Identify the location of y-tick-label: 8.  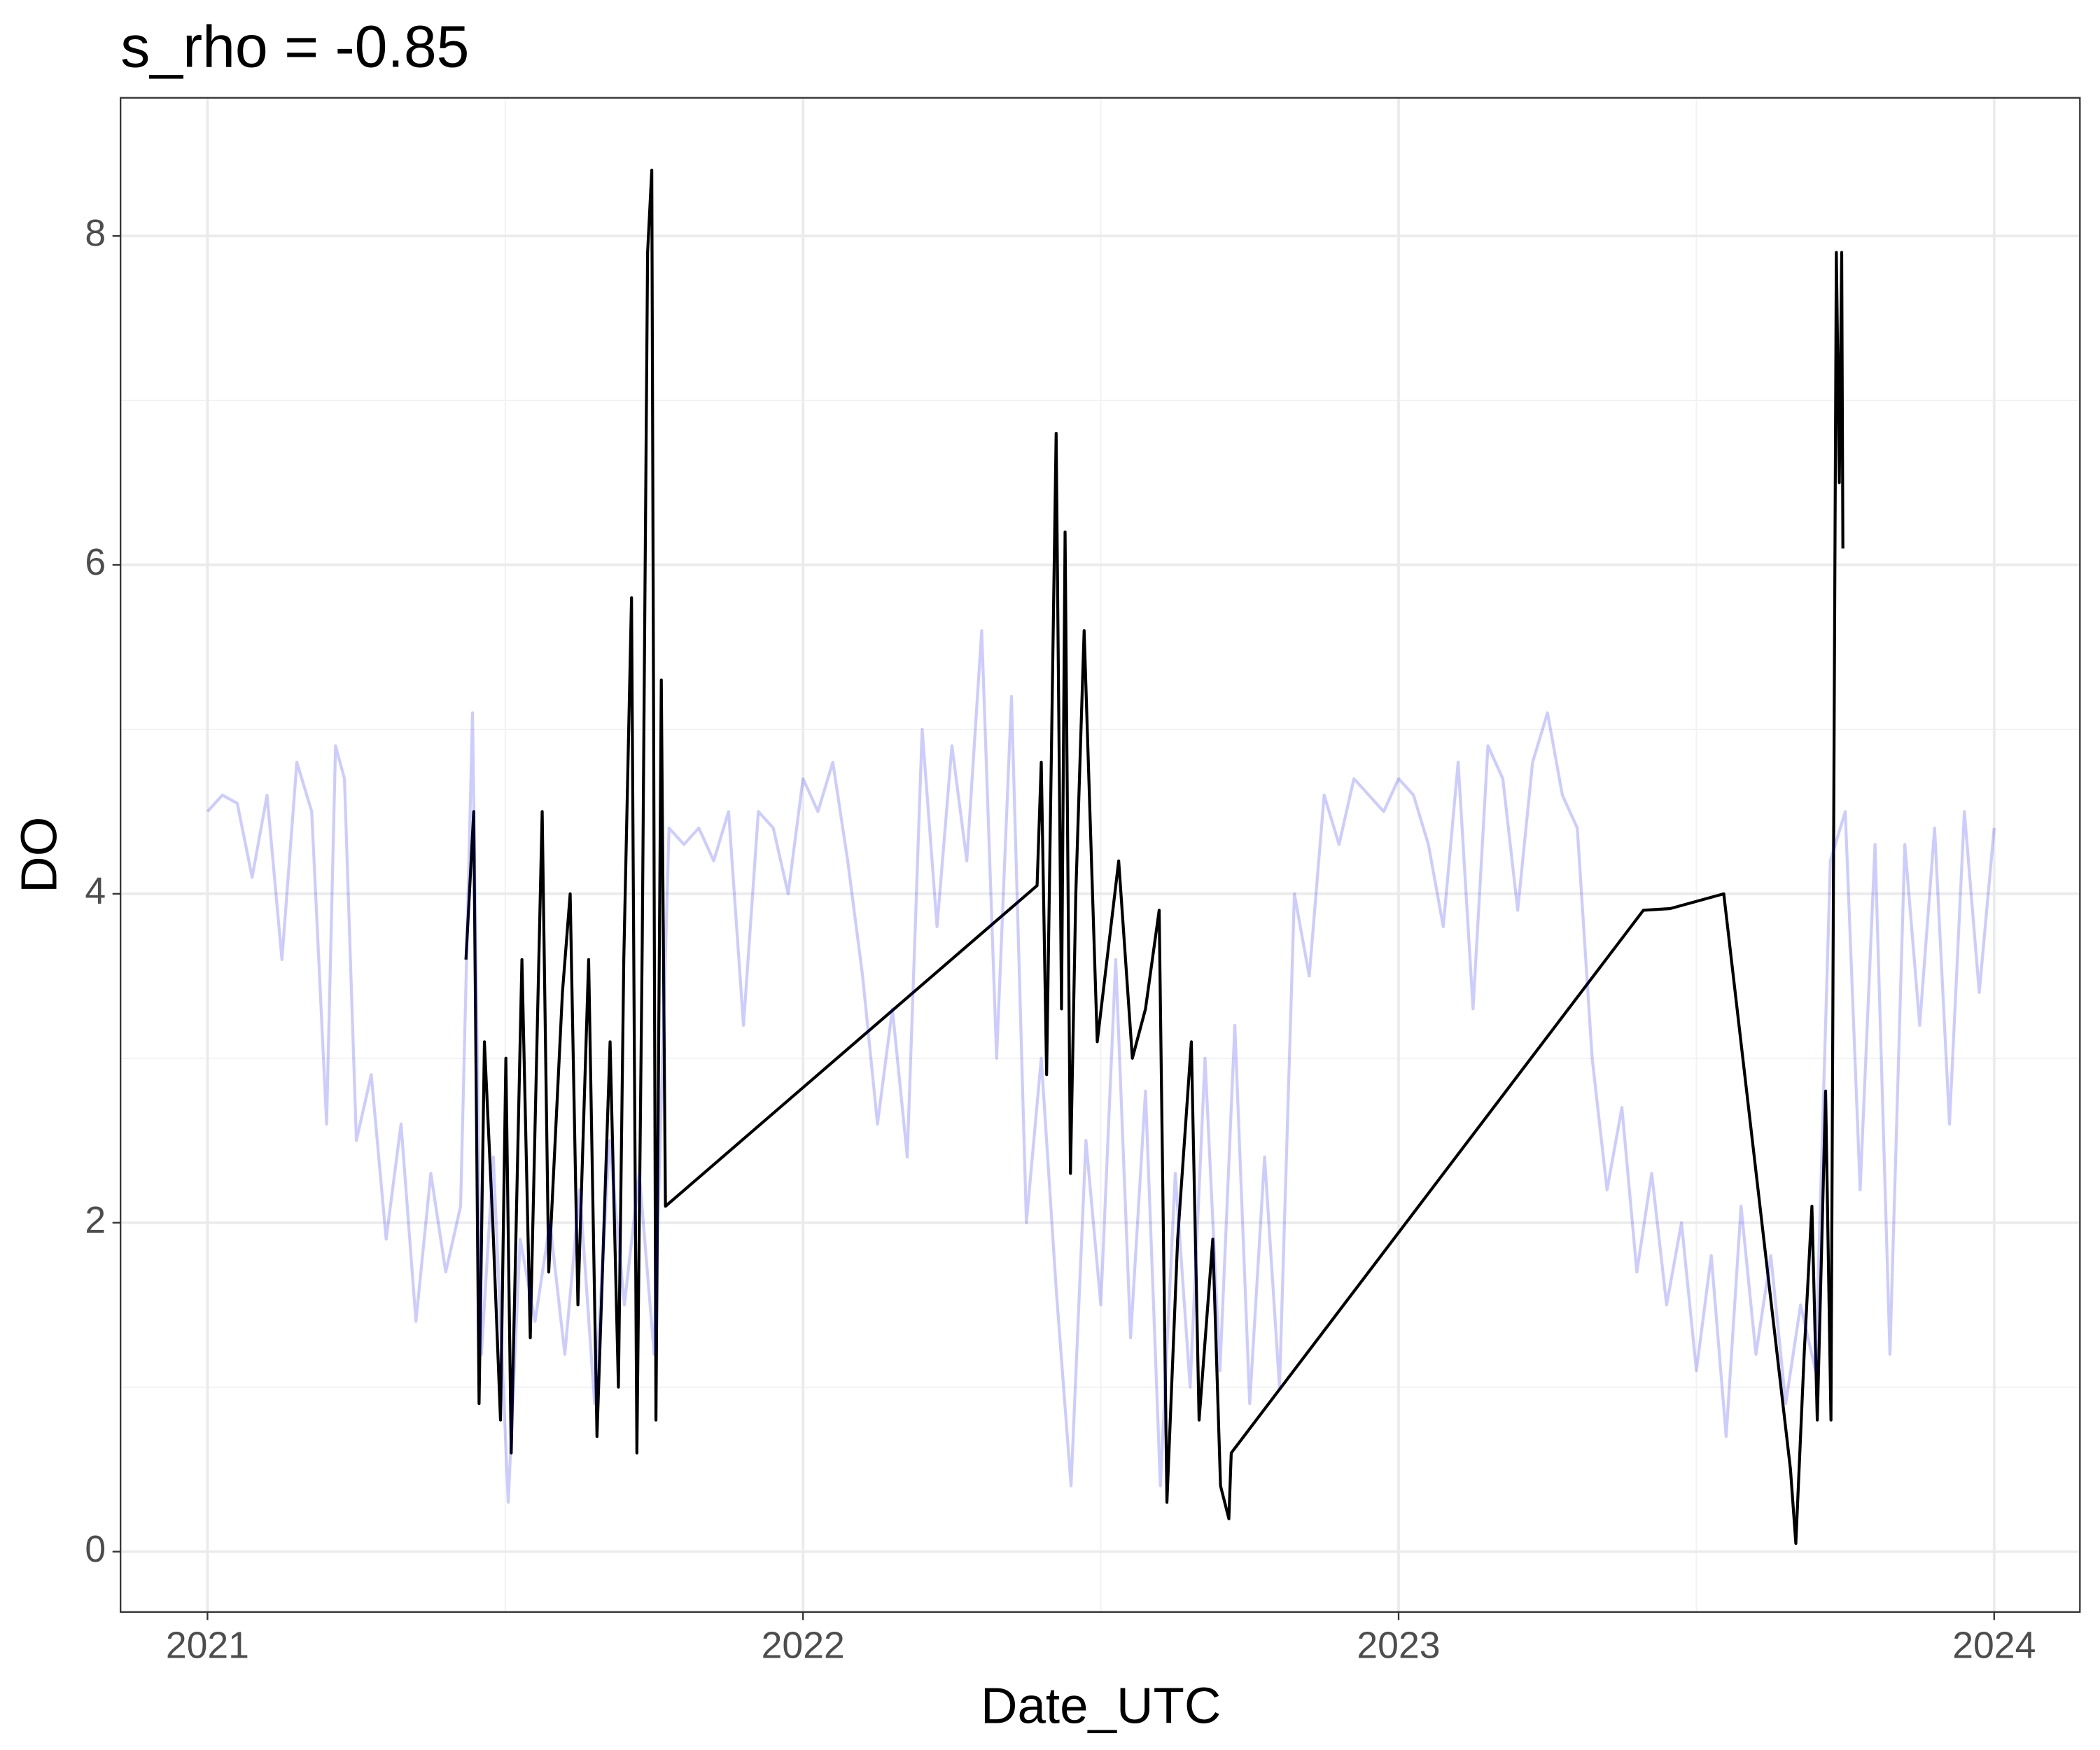
(95, 233).